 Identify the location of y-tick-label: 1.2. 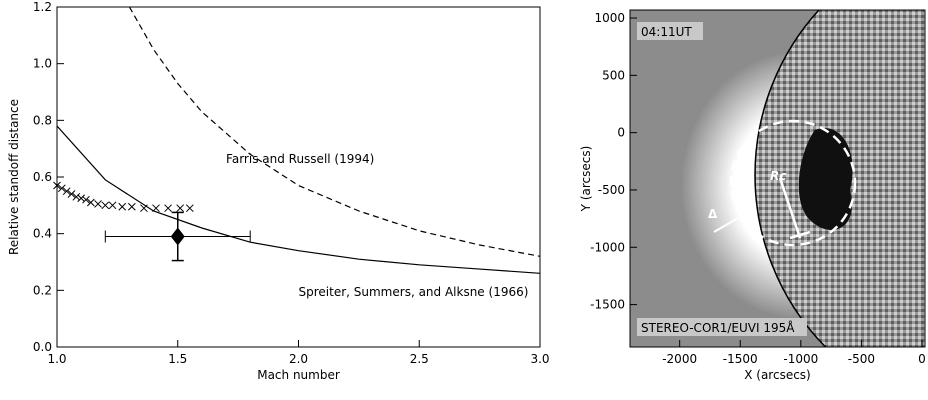
(42, 7).